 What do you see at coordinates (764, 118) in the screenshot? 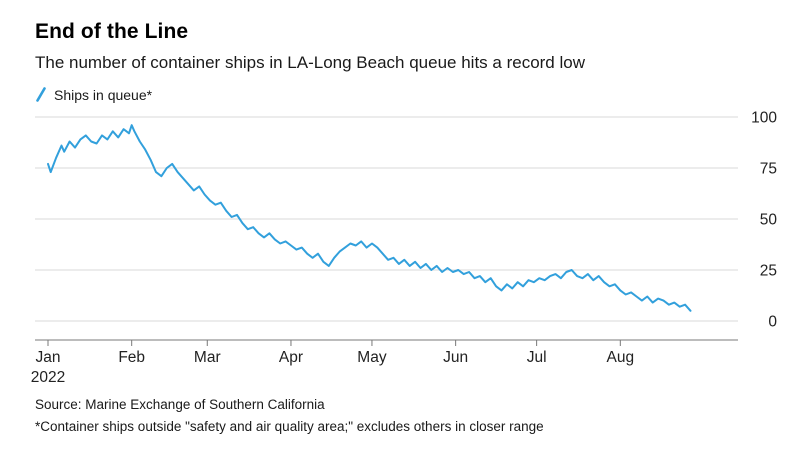
I see `y-tick-label: 100` at bounding box center [764, 118].